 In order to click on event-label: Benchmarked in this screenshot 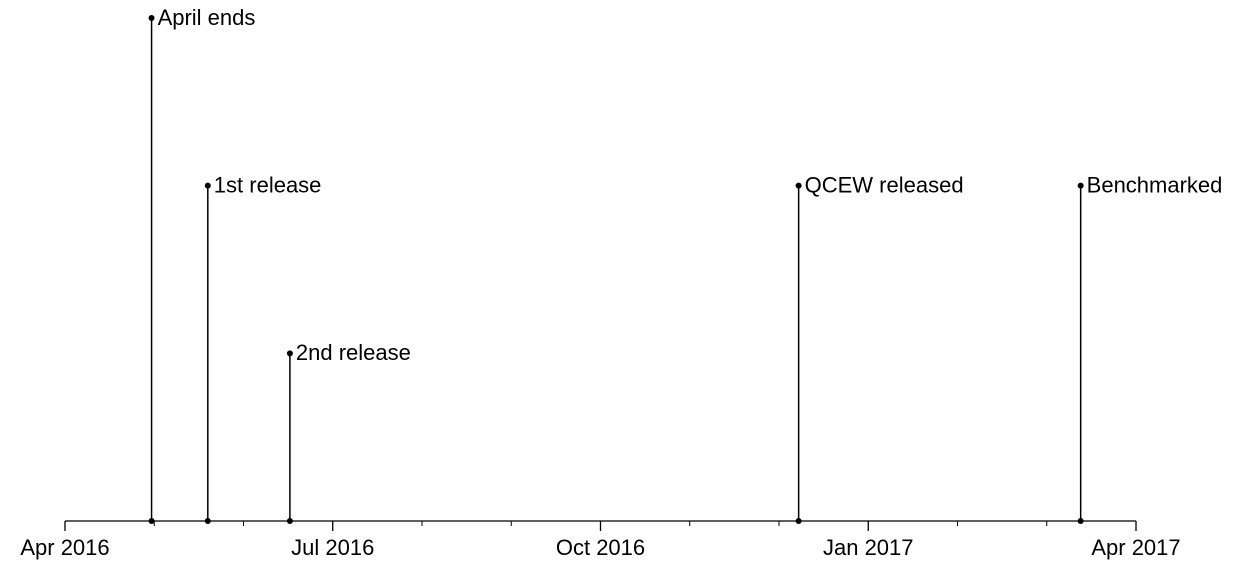, I will do `click(1155, 184)`.